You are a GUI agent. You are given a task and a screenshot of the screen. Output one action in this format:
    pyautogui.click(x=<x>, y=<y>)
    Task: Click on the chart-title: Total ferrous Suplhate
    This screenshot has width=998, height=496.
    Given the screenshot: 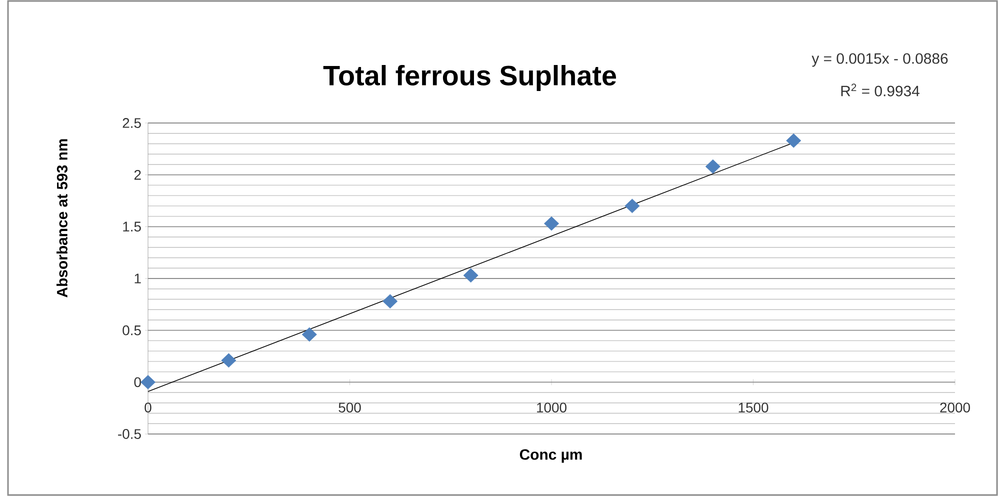 What is the action you would take?
    pyautogui.click(x=469, y=78)
    